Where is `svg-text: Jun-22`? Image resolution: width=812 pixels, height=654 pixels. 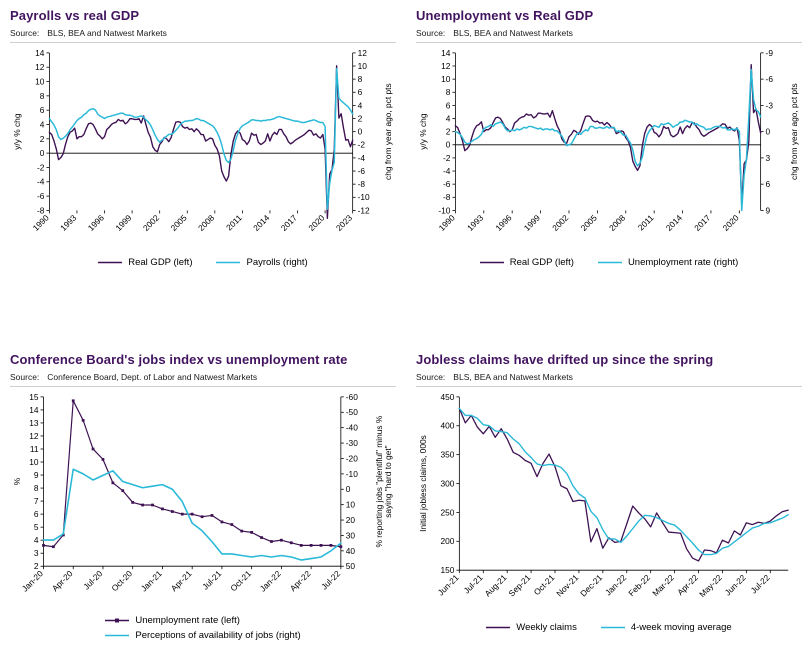
svg-text: Jun-22 is located at coordinates (735, 584).